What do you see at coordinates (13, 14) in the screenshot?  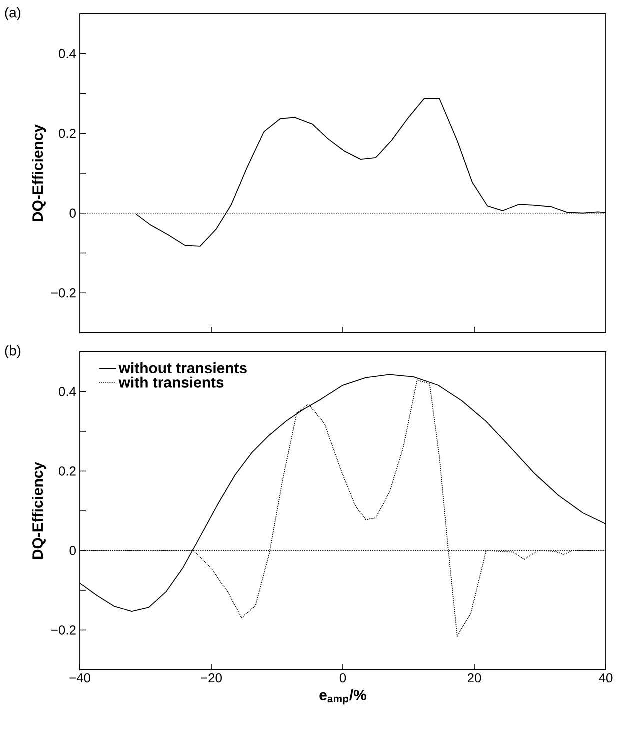 I see `chart-title: (a)` at bounding box center [13, 14].